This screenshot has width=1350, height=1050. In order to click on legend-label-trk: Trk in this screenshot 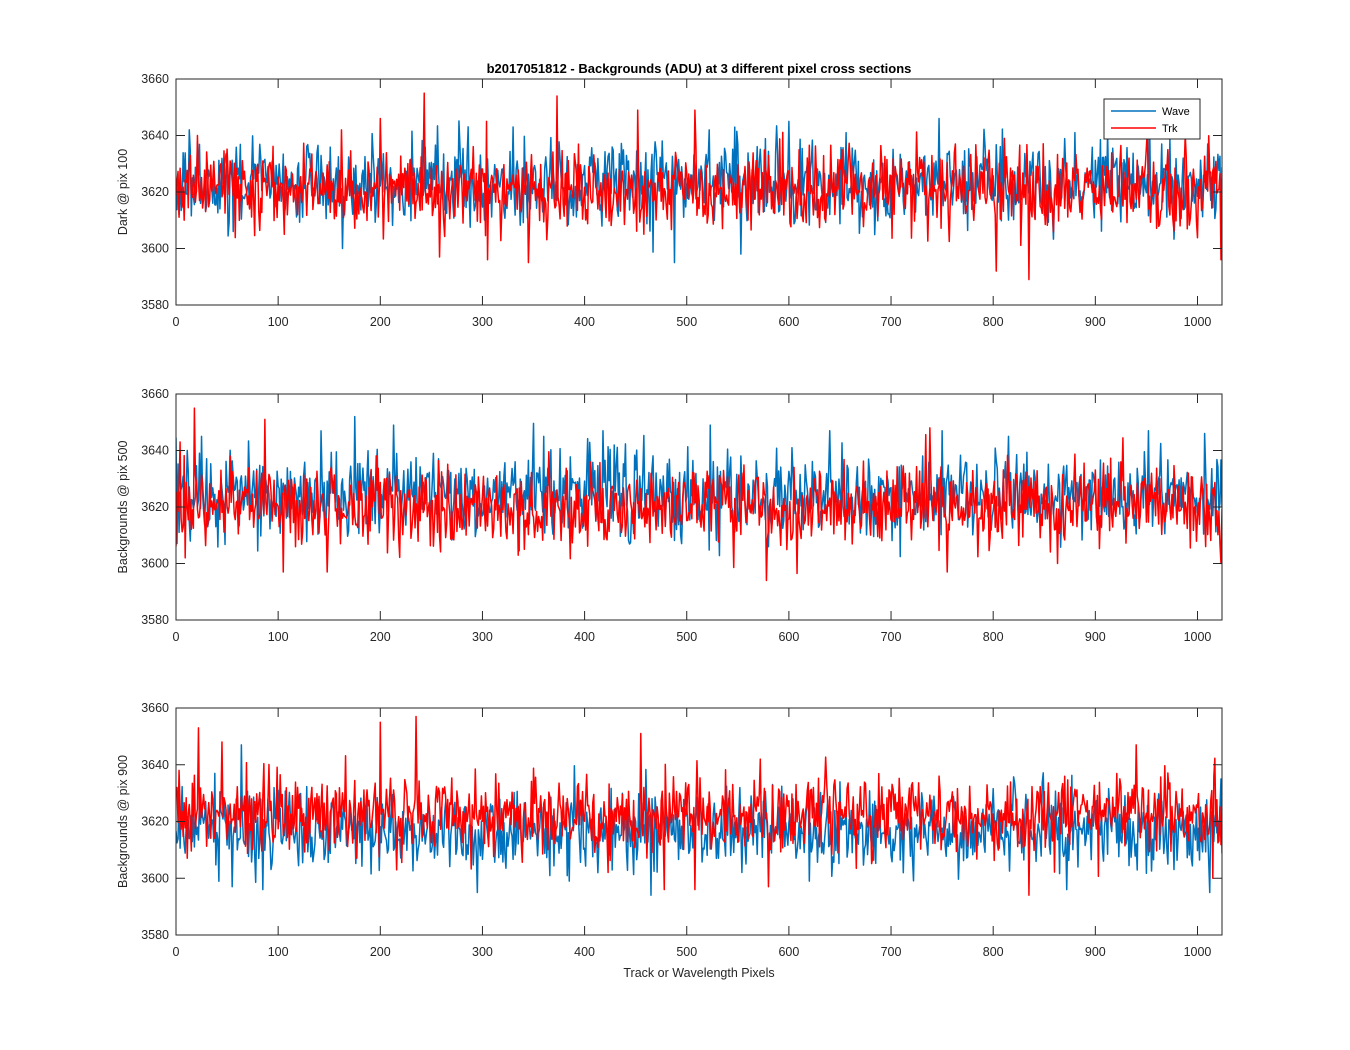, I will do `click(1170, 129)`.